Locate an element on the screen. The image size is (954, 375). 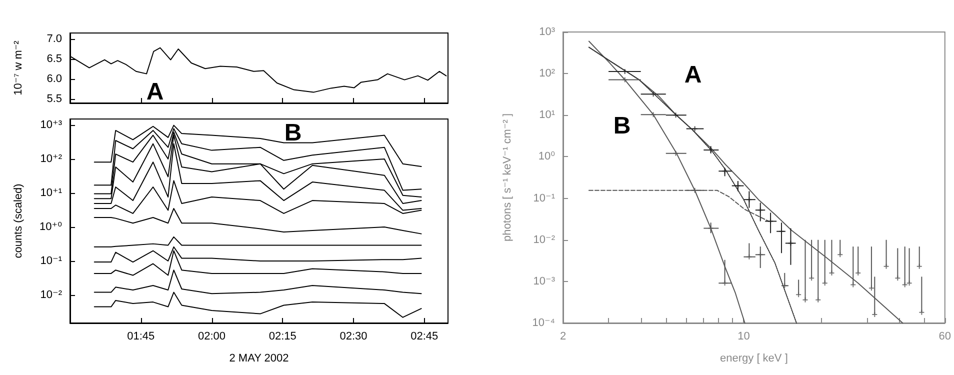
x-tick-label: 02:30 is located at coordinates (354, 336).